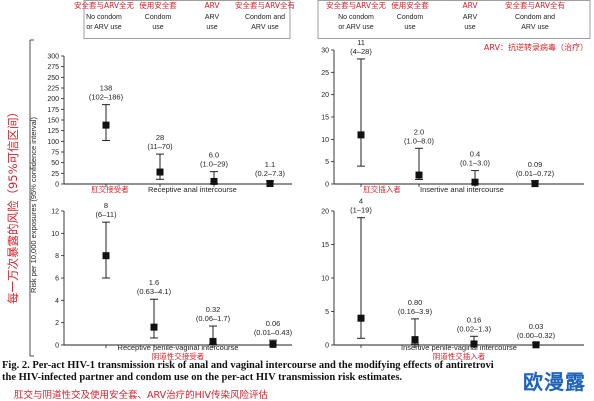  Describe the element at coordinates (154, 282) in the screenshot. I see `panel-bottom-left-value-label: 1.6` at that location.